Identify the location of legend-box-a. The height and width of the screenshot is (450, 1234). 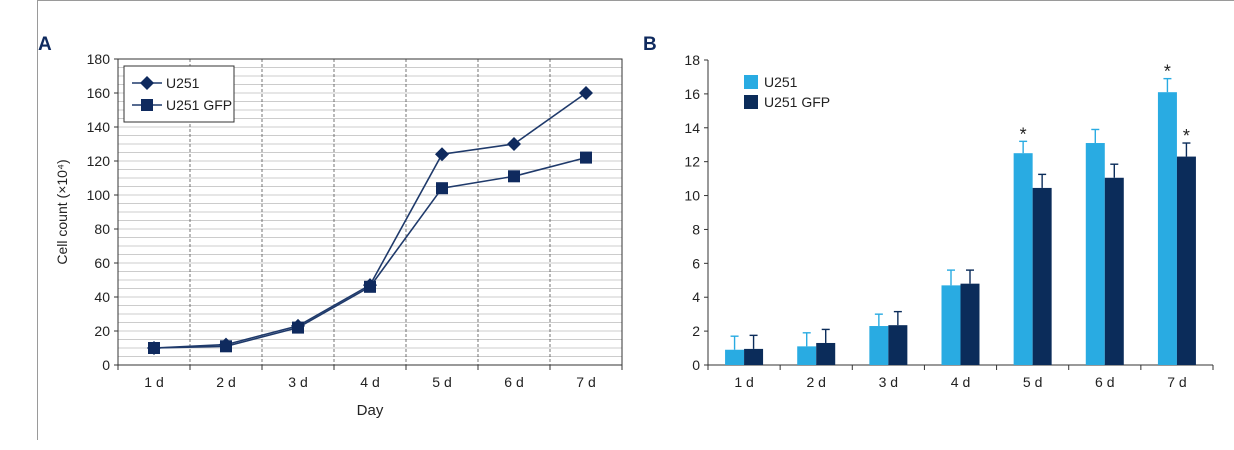
(179, 94).